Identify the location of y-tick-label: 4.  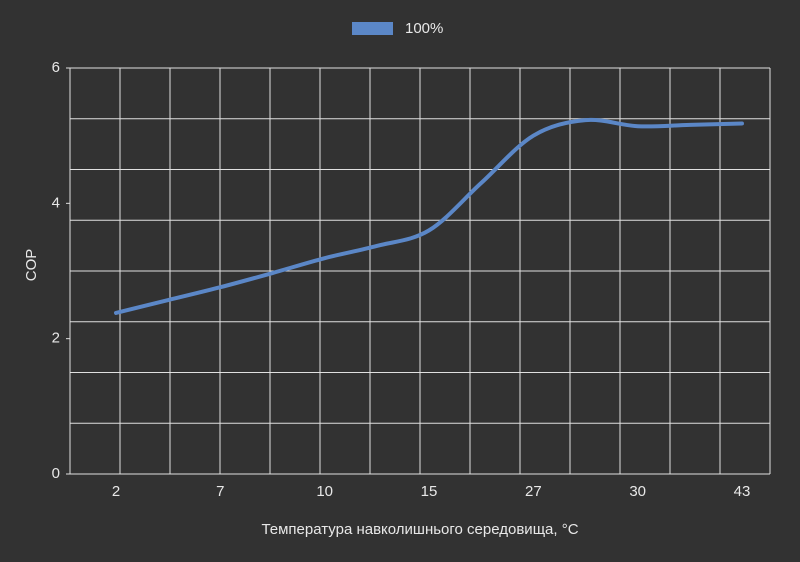
(56, 202).